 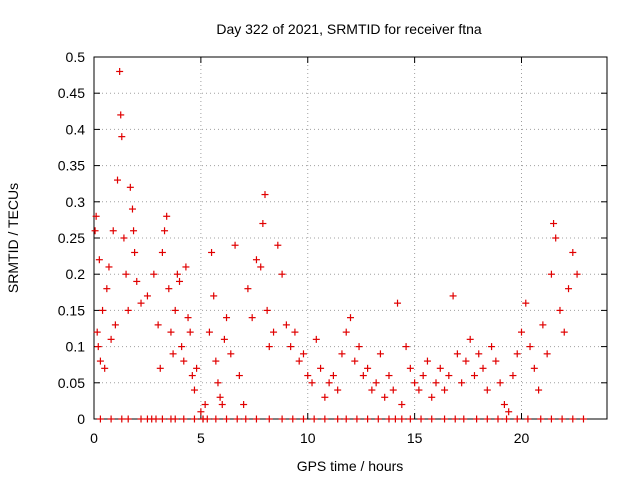 I want to click on y-tick-label: 0.1, so click(x=76, y=347).